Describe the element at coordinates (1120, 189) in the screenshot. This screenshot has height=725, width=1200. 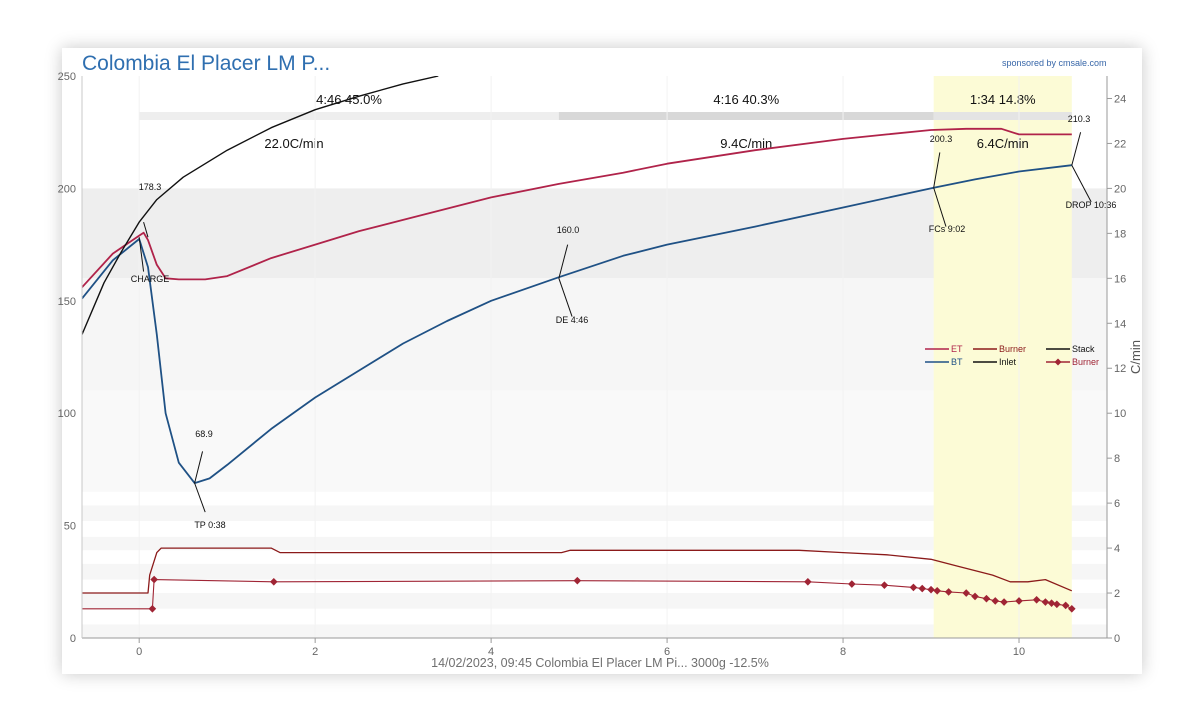
I see `y-right-tick-label: 20` at that location.